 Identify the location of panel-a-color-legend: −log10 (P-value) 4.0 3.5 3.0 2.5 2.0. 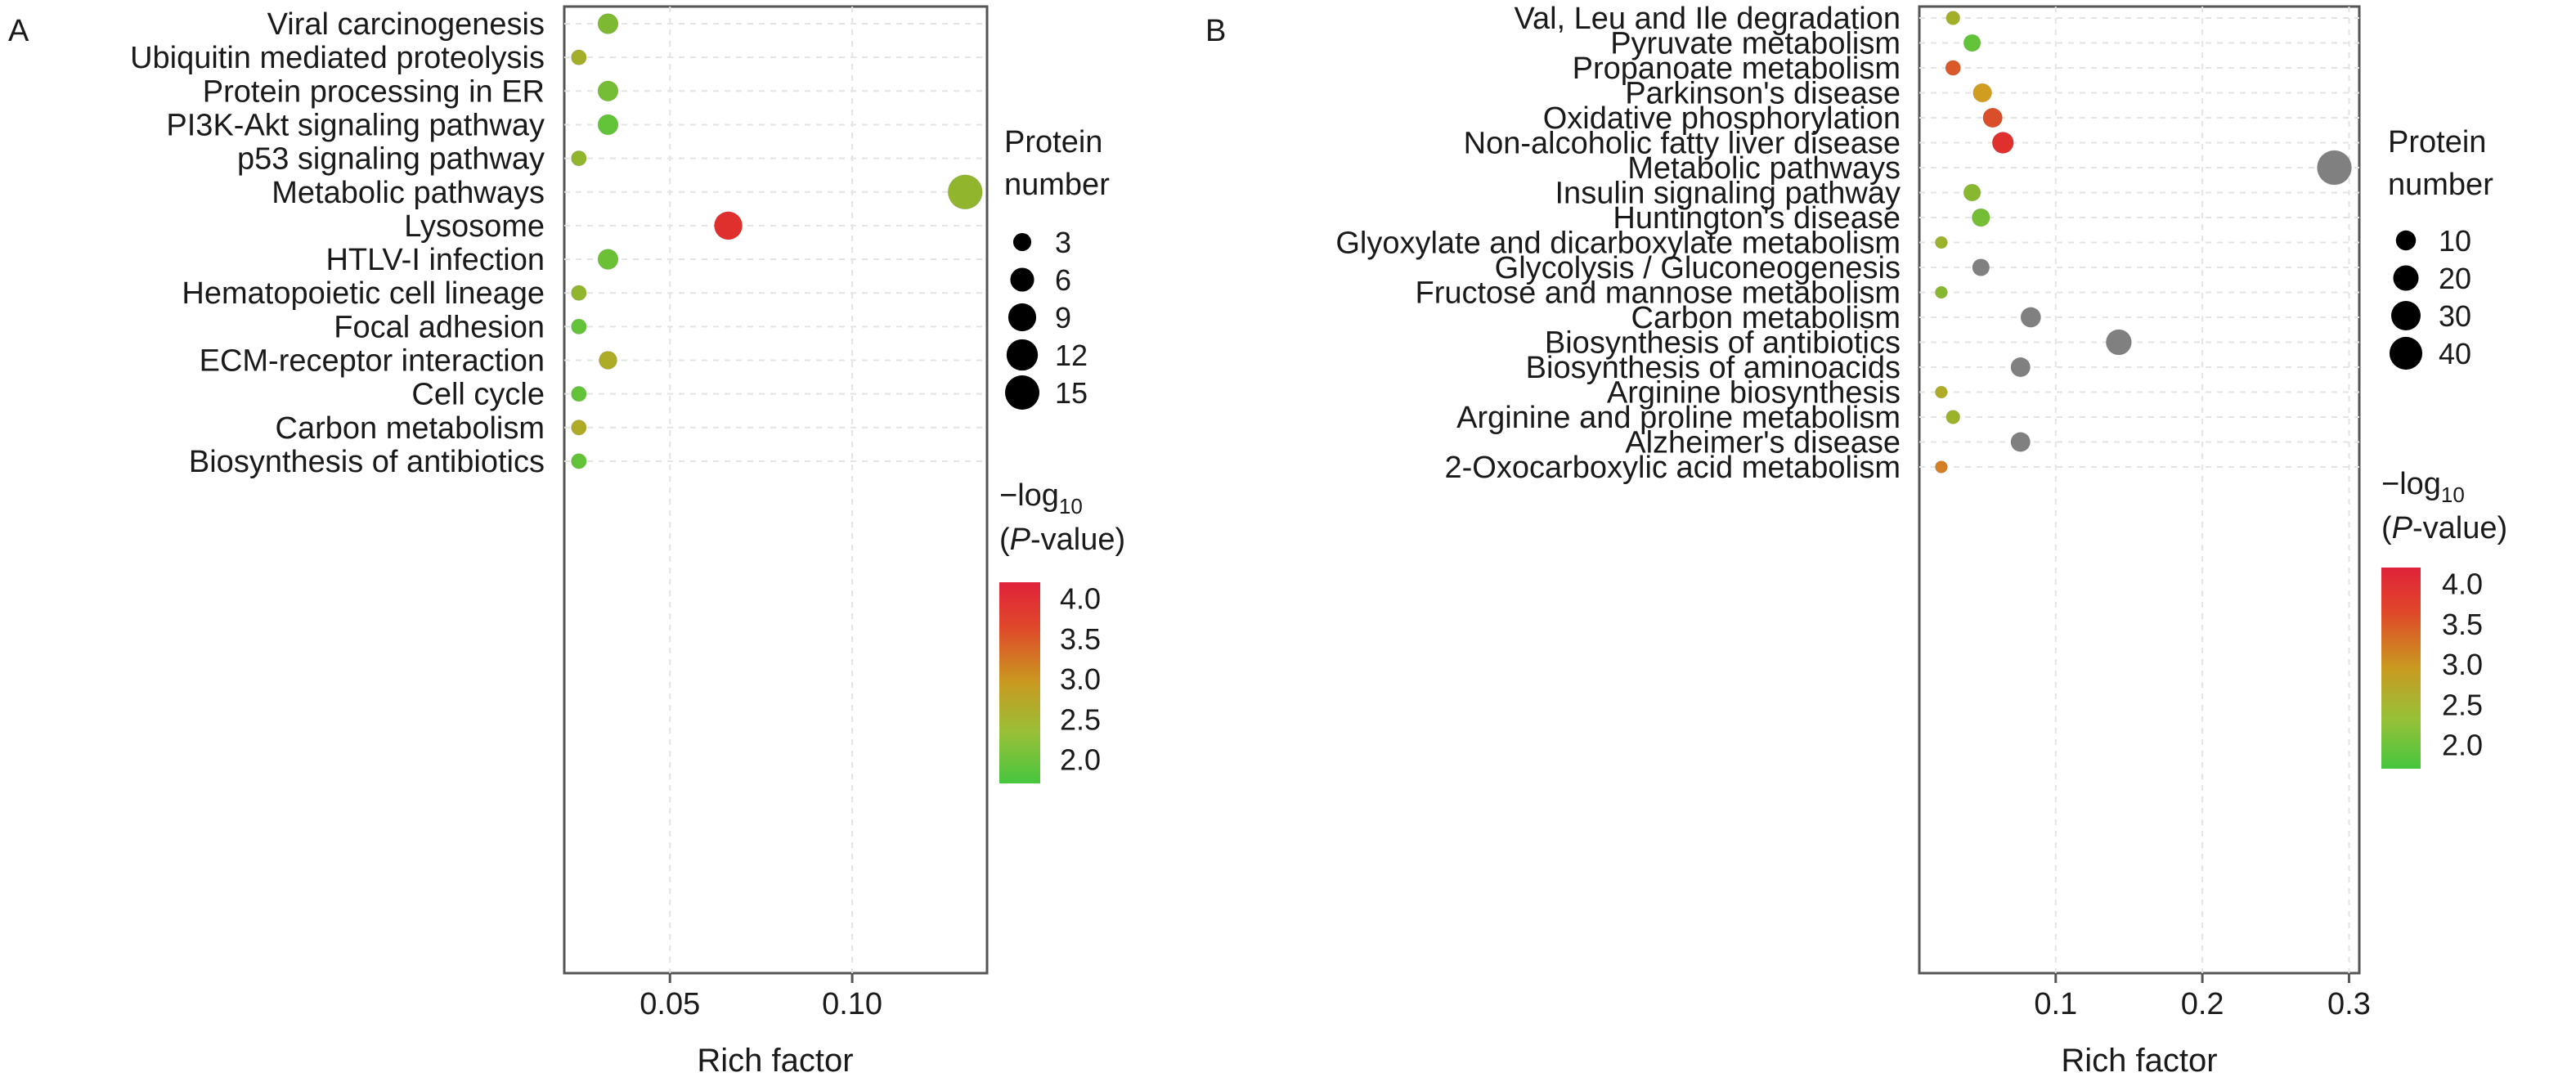
(1062, 630).